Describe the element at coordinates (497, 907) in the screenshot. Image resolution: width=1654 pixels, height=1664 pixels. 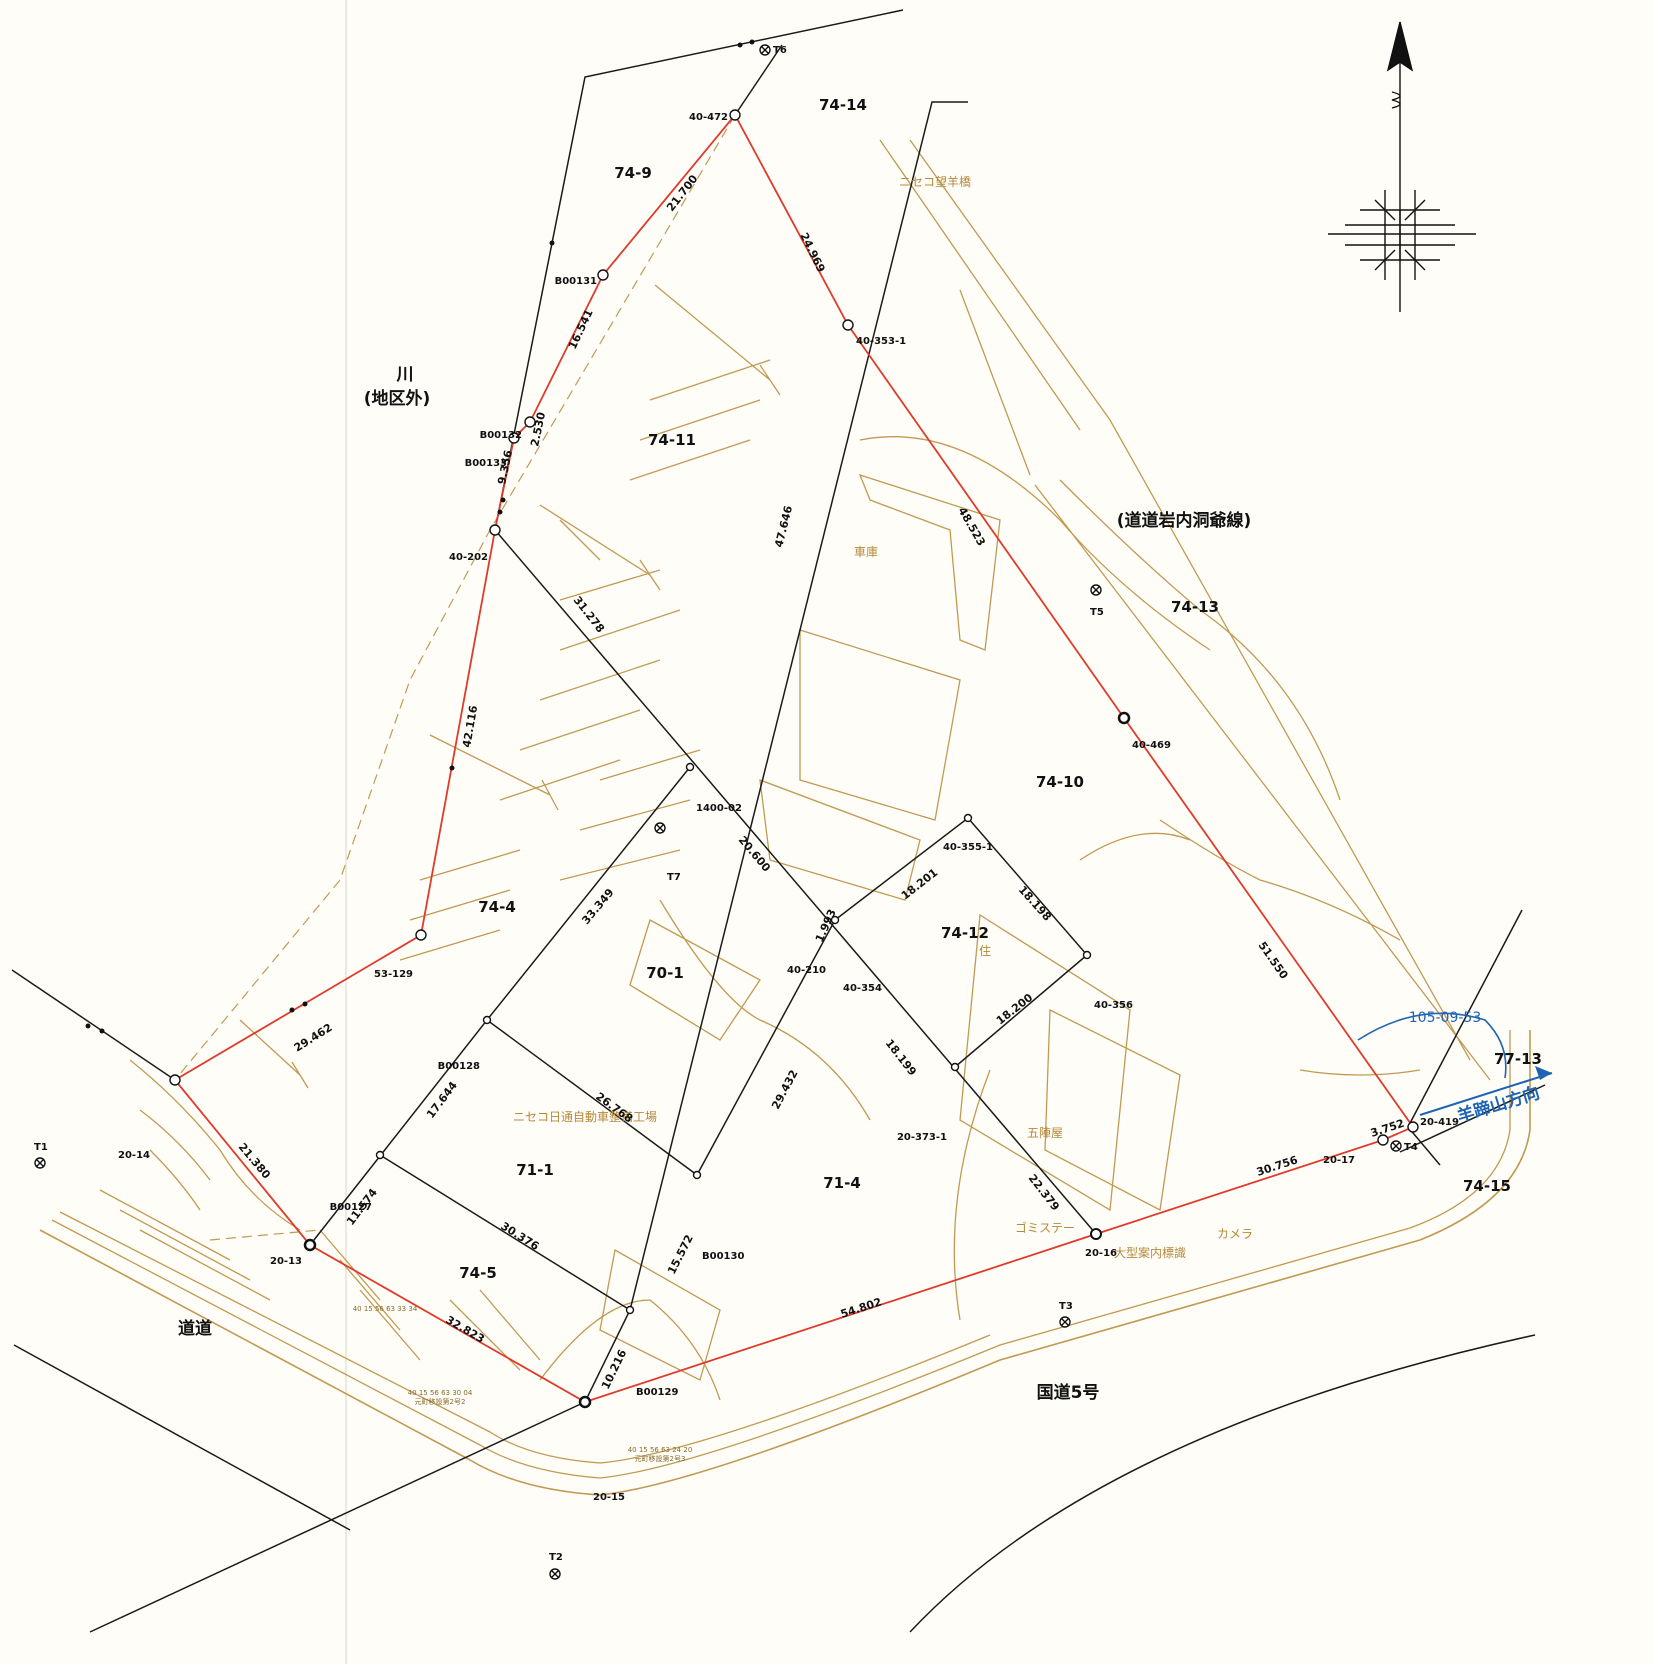
I see `parcel-label: 74-4` at that location.